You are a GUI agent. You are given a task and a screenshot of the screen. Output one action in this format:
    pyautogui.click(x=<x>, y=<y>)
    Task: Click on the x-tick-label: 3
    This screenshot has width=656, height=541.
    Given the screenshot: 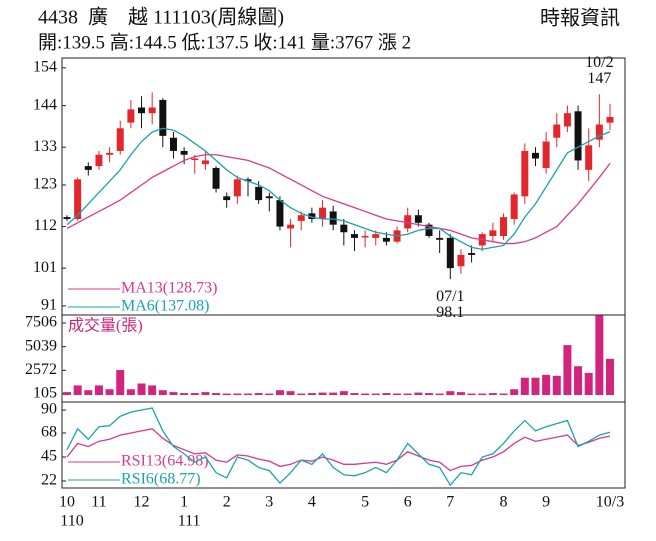 What is the action you would take?
    pyautogui.click(x=269, y=502)
    